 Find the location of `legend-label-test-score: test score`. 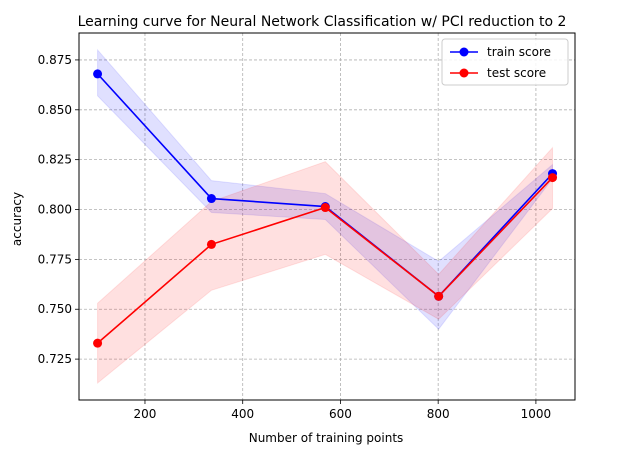

legend-label-test-score: test score is located at coordinates (516, 73).